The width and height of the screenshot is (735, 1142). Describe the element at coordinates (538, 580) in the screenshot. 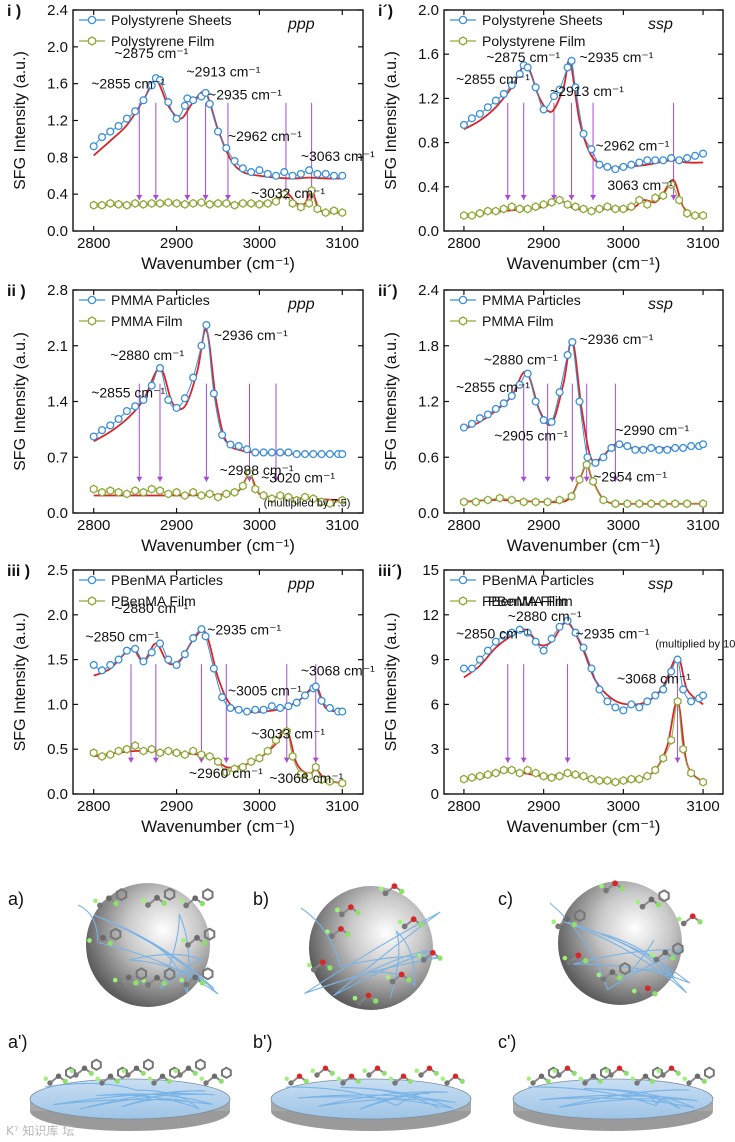

I see `legend-label: PBenMA Particles` at that location.